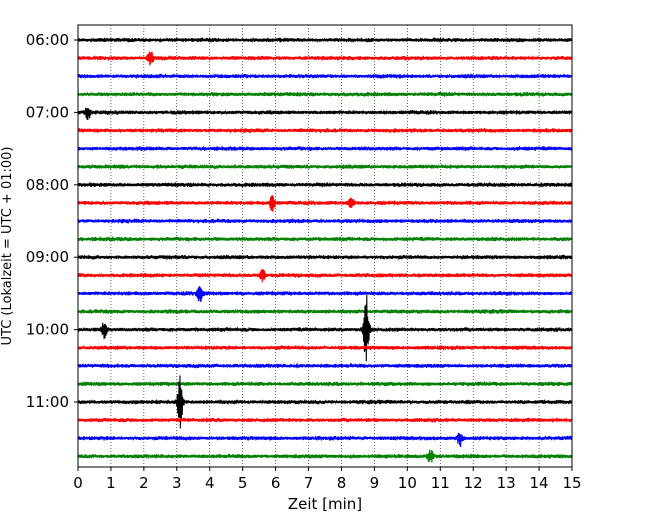  Describe the element at coordinates (506, 483) in the screenshot. I see `x-tick-label: 13` at that location.